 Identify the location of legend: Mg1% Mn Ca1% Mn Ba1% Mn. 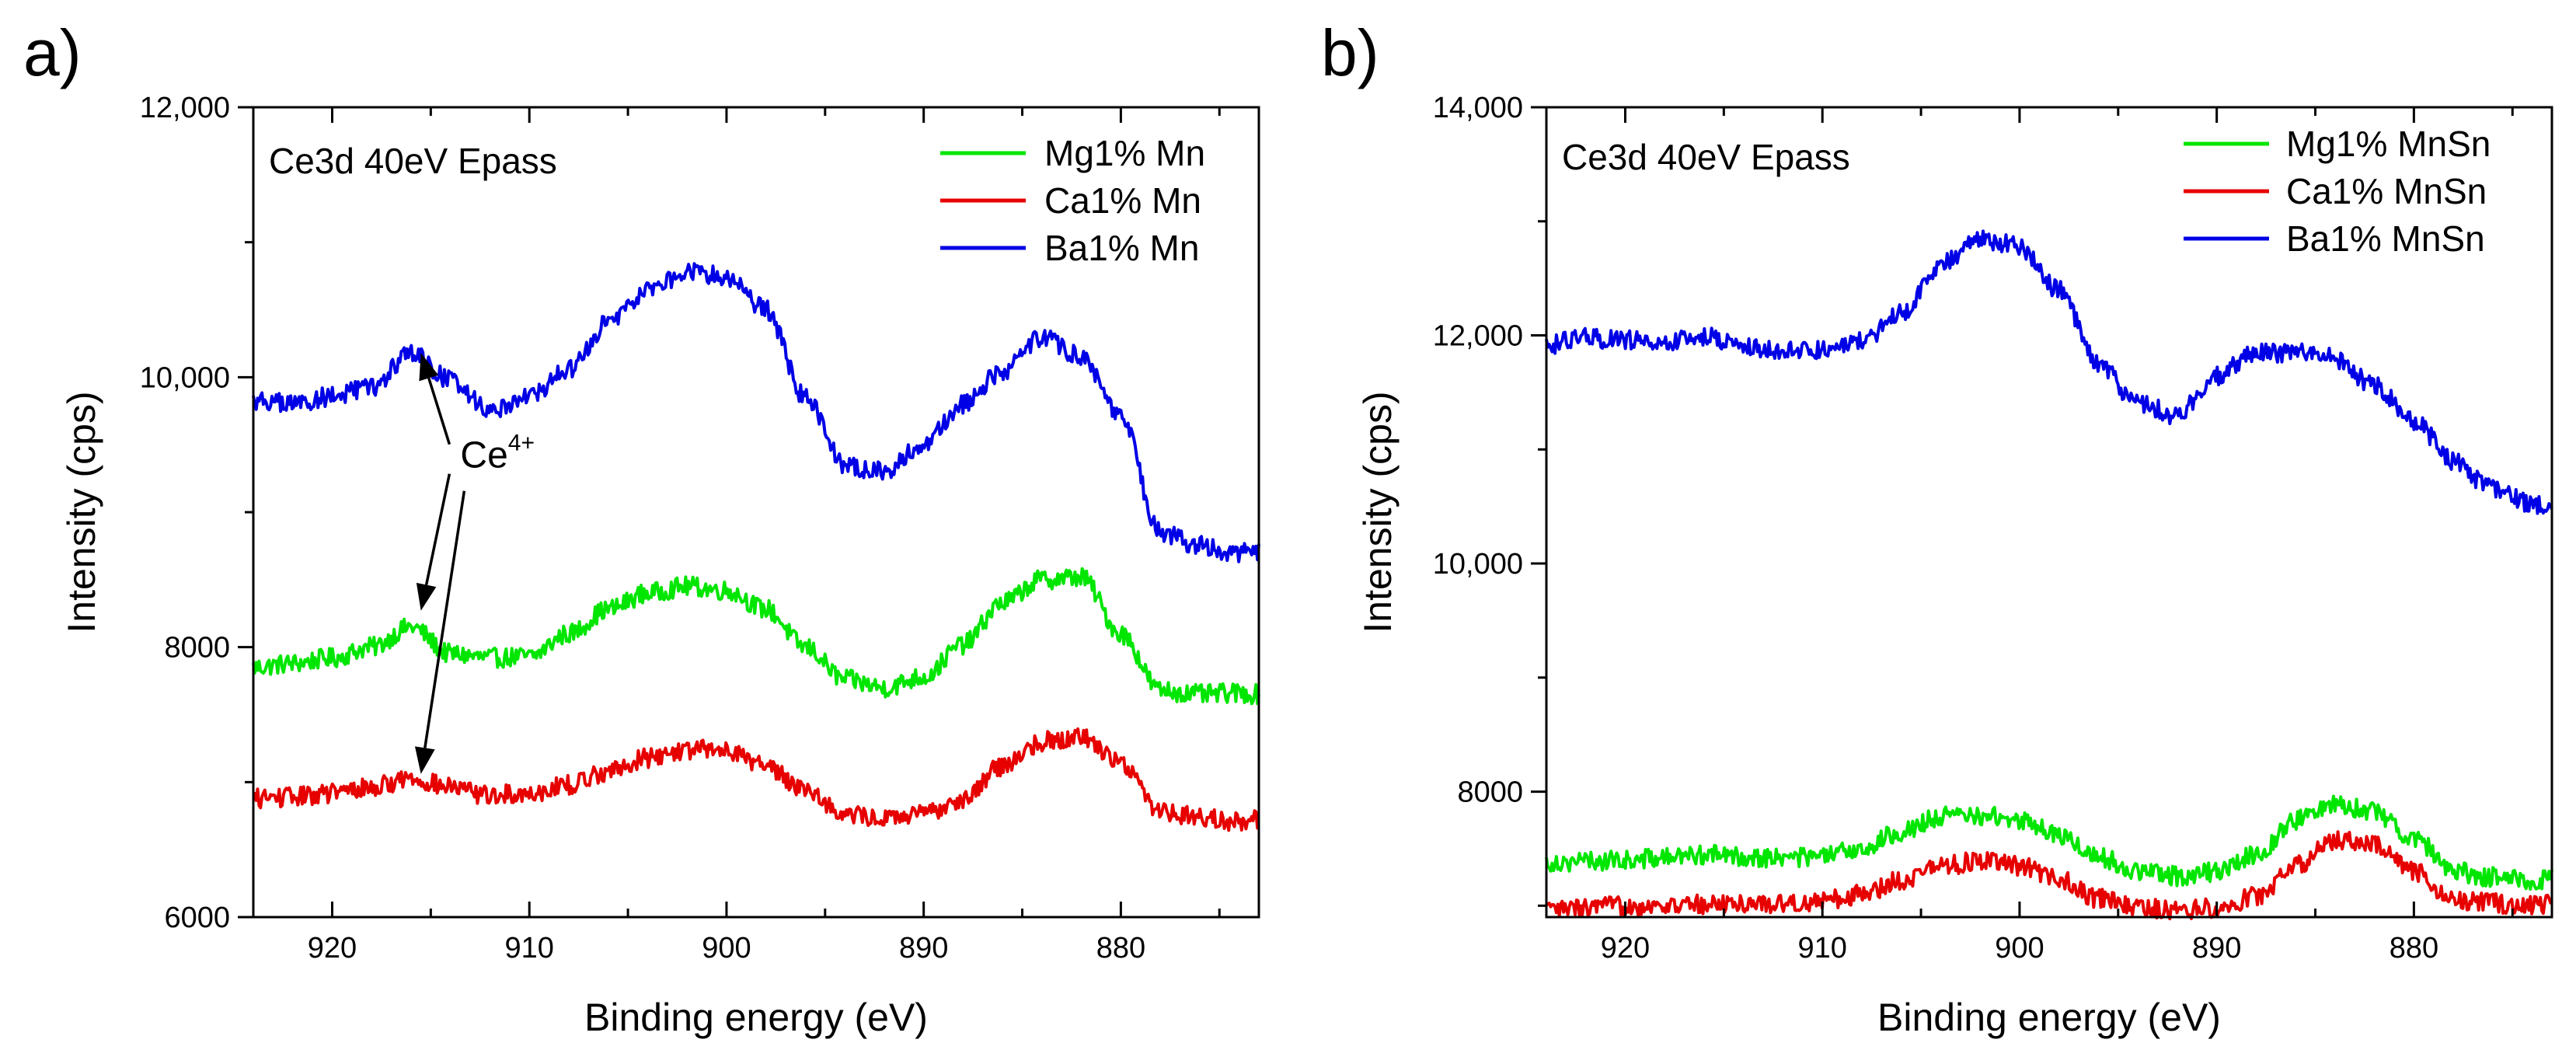
(1072, 200).